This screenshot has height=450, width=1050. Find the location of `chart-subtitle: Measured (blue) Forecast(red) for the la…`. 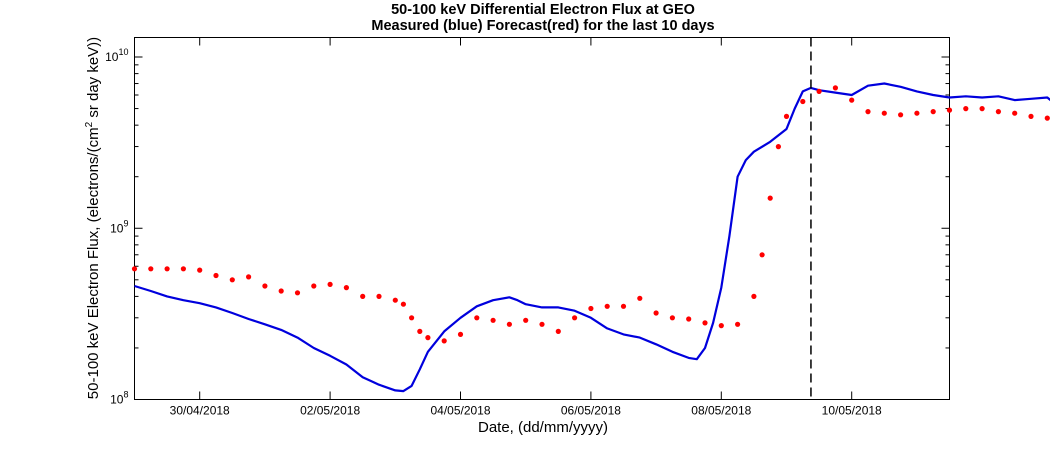

chart-subtitle: Measured (blue) Forecast(red) for the la… is located at coordinates (542, 26).